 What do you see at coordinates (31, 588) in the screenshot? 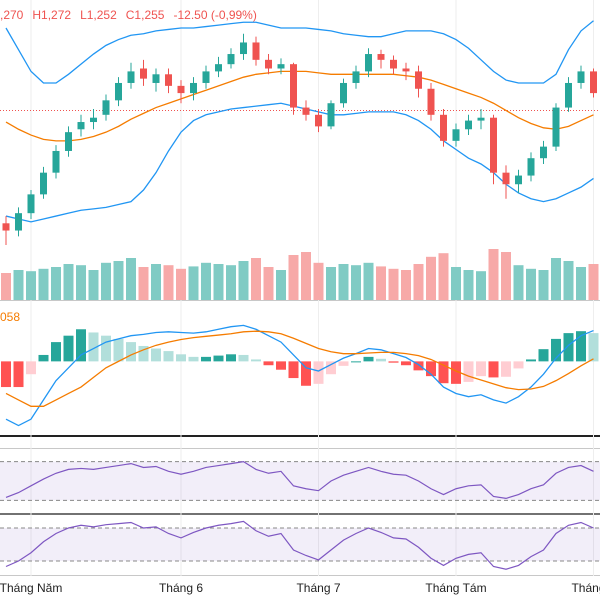
I see `x-tick-label: Tháng Năm` at bounding box center [31, 588].